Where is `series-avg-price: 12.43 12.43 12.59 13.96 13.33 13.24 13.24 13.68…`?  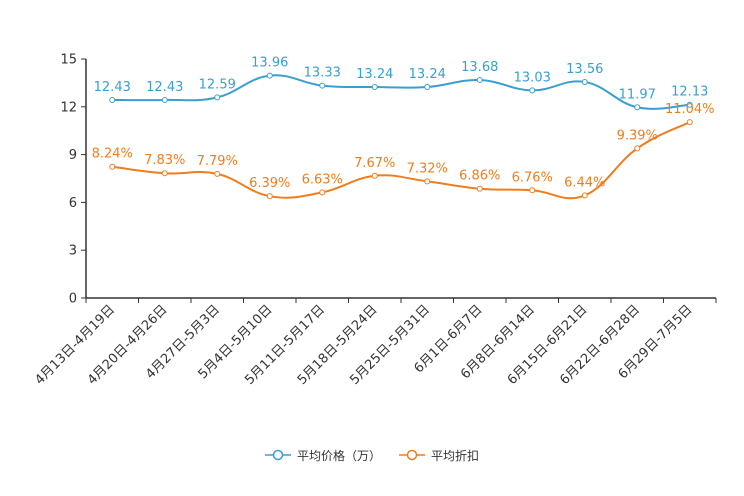 series-avg-price: 12.43 12.43 12.59 13.96 13.33 13.24 13.24 13.68… is located at coordinates (401, 83).